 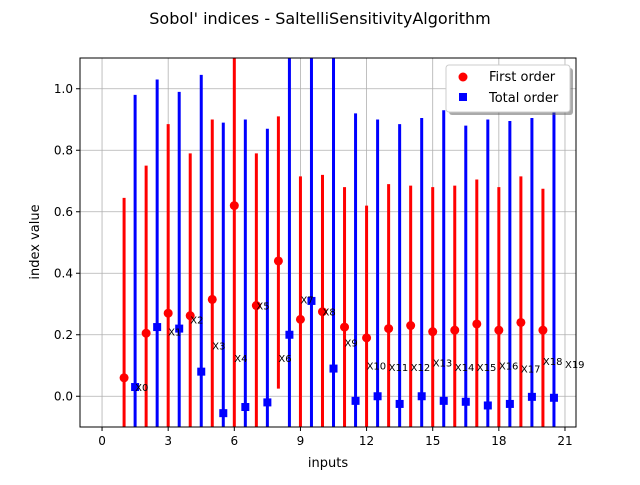 What do you see at coordinates (196, 320) in the screenshot?
I see `variable-label-2: X2` at bounding box center [196, 320].